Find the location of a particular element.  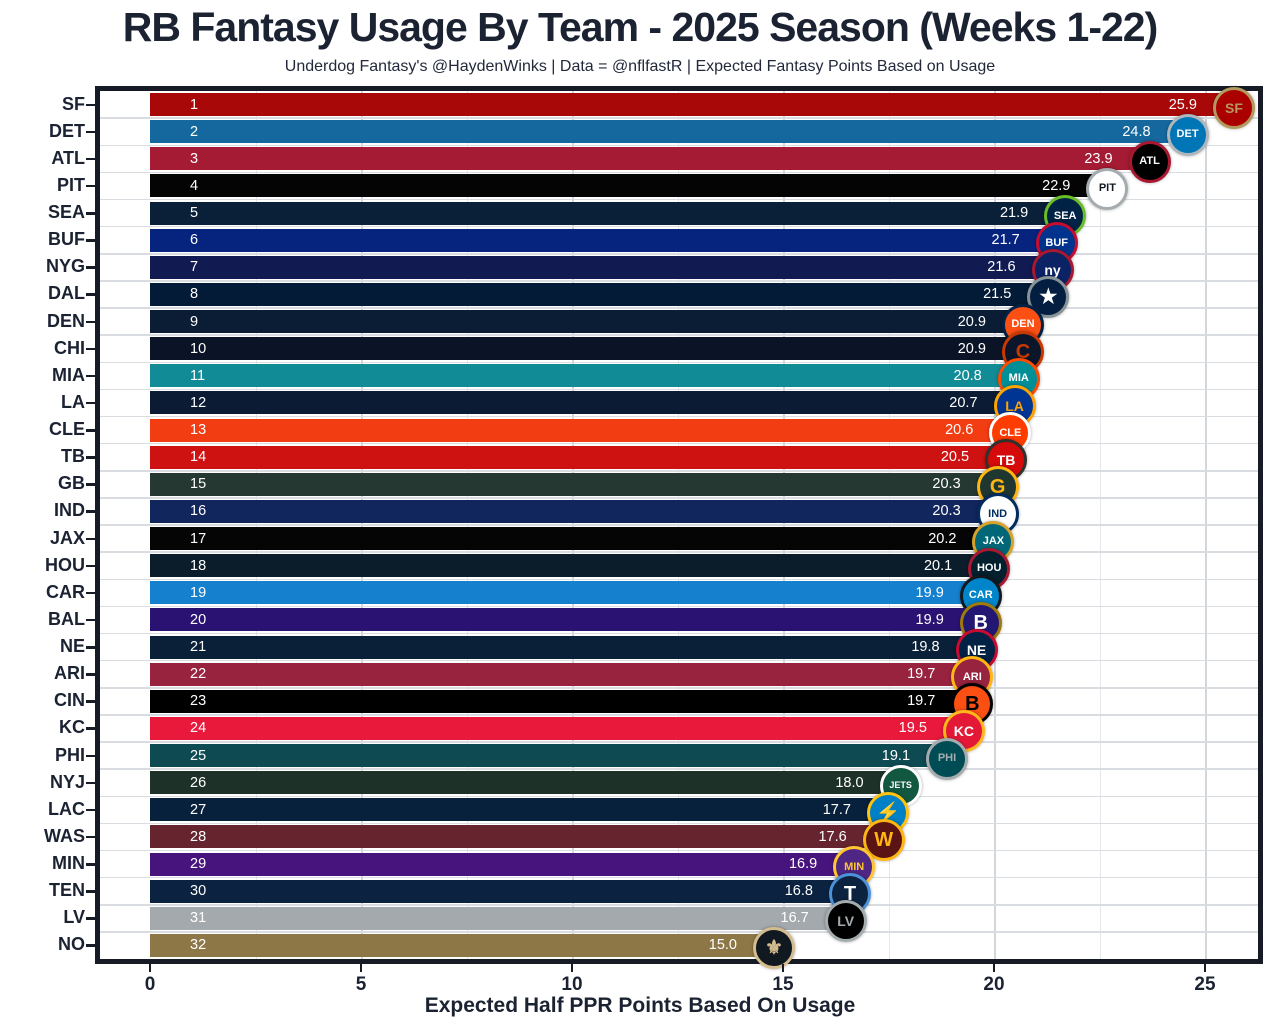

value-label: 19.5 is located at coordinates (912, 728).